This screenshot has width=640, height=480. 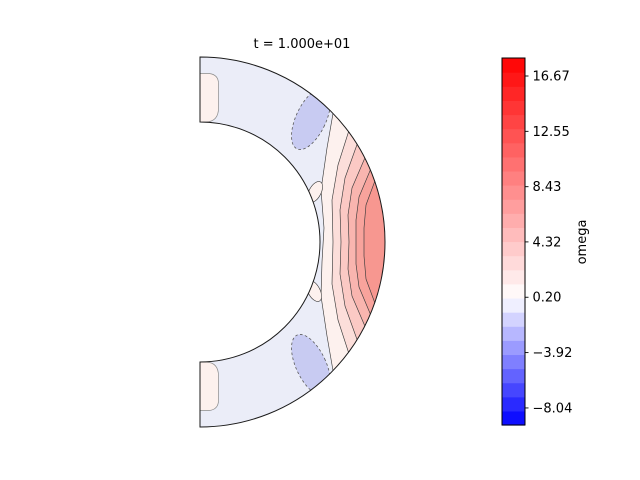 I want to click on negative-contour-blob, so click(x=311, y=365).